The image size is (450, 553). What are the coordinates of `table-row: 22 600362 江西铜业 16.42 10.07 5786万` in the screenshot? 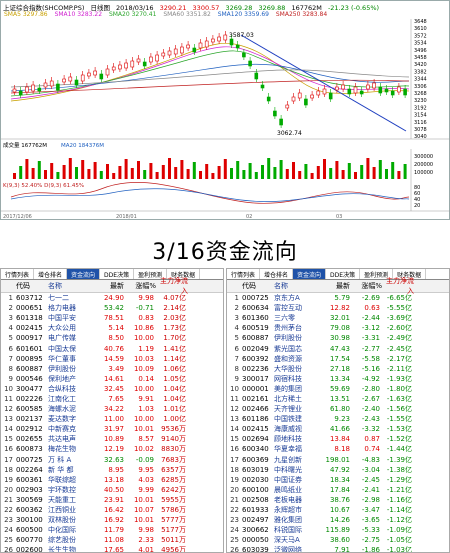 It's located at (112, 510).